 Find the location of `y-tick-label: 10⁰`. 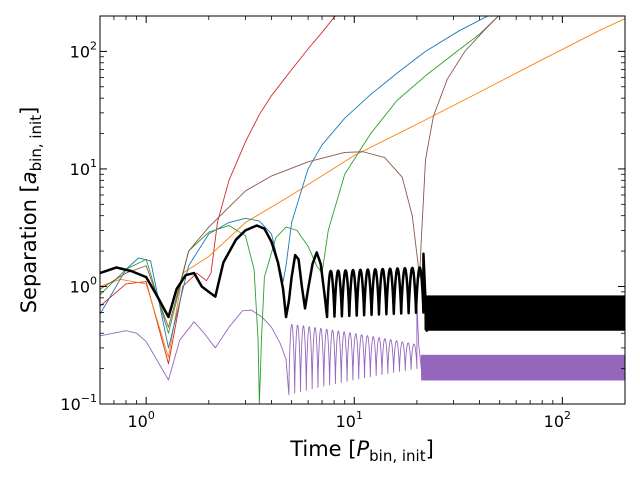

y-tick-label: 10⁰ is located at coordinates (83, 285).